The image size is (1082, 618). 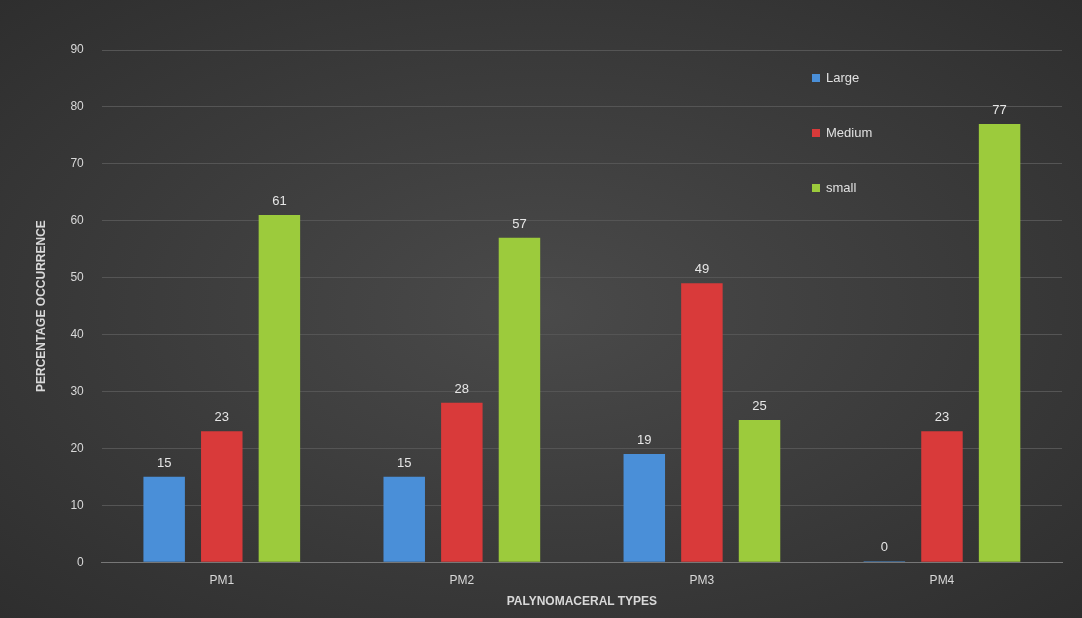 I want to click on y-tick-label: 50, so click(x=77, y=276).